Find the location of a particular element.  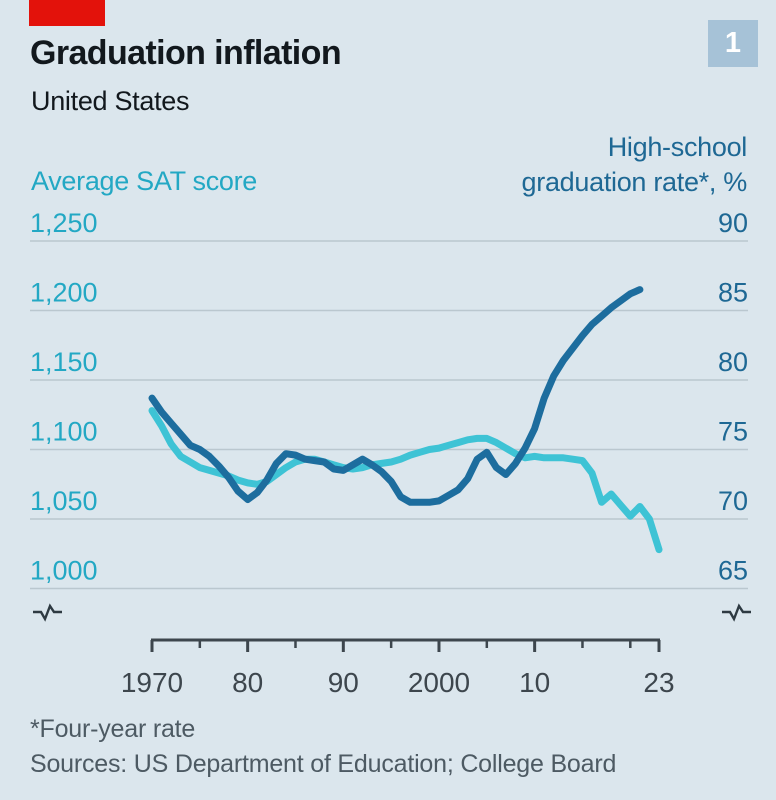

legend-rate-label-line1: High-school is located at coordinates (677, 147).